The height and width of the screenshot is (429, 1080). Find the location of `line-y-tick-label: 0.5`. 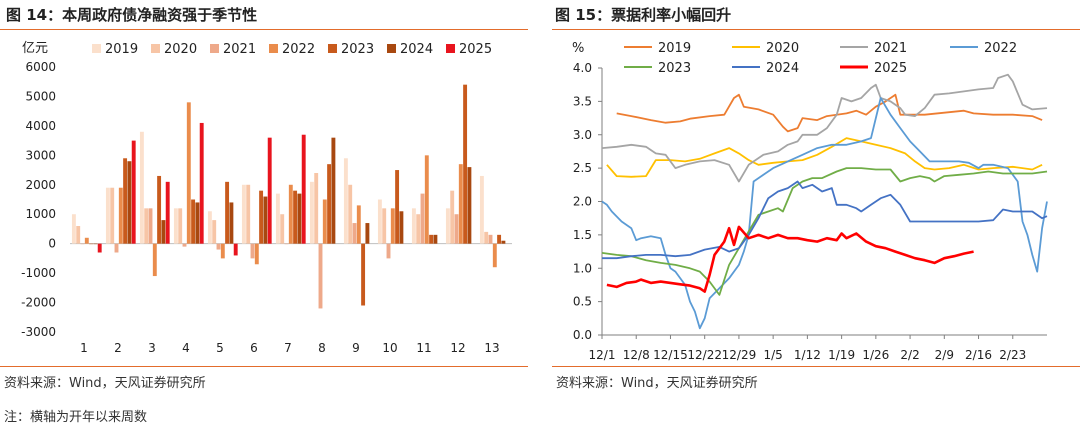

line-y-tick-label: 0.5 is located at coordinates (582, 302).